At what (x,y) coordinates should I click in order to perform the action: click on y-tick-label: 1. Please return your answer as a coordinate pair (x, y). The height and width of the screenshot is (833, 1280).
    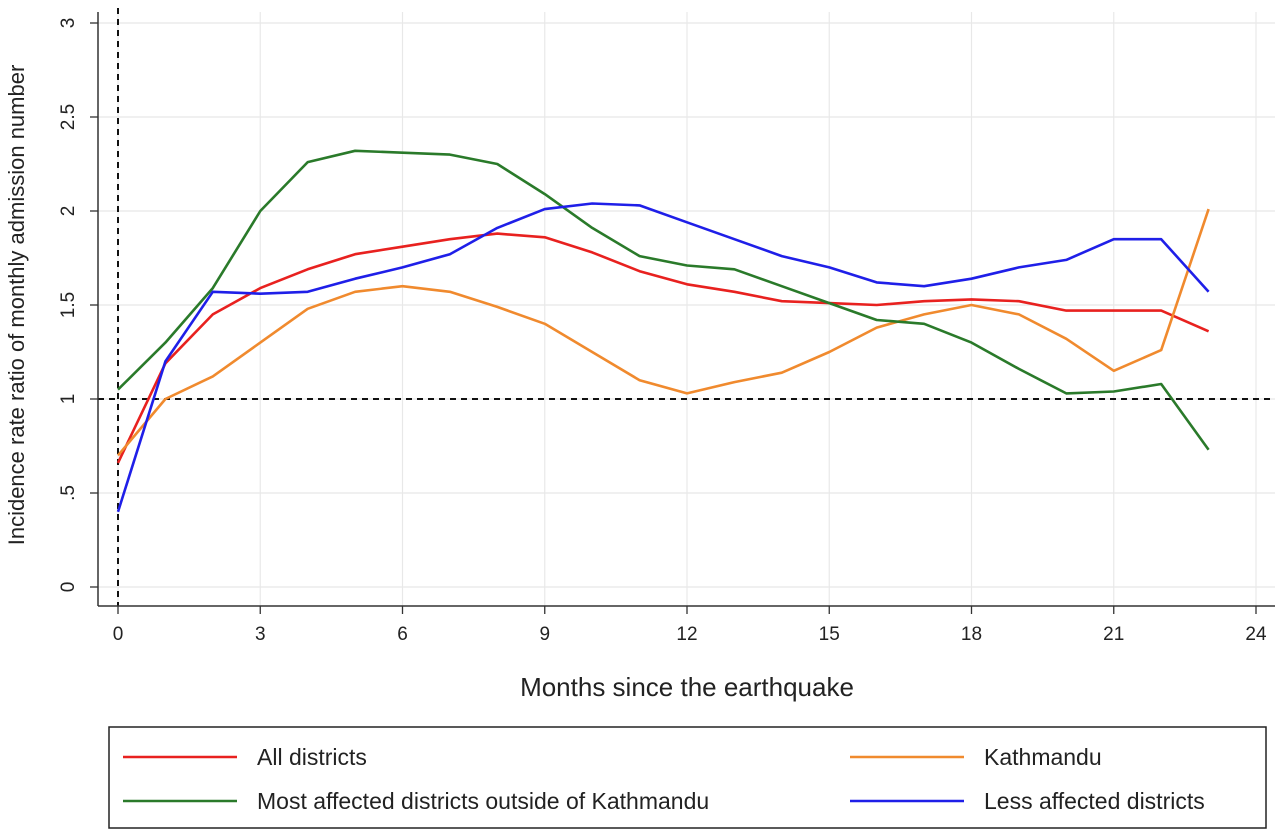
    Looking at the image, I should click on (68, 399).